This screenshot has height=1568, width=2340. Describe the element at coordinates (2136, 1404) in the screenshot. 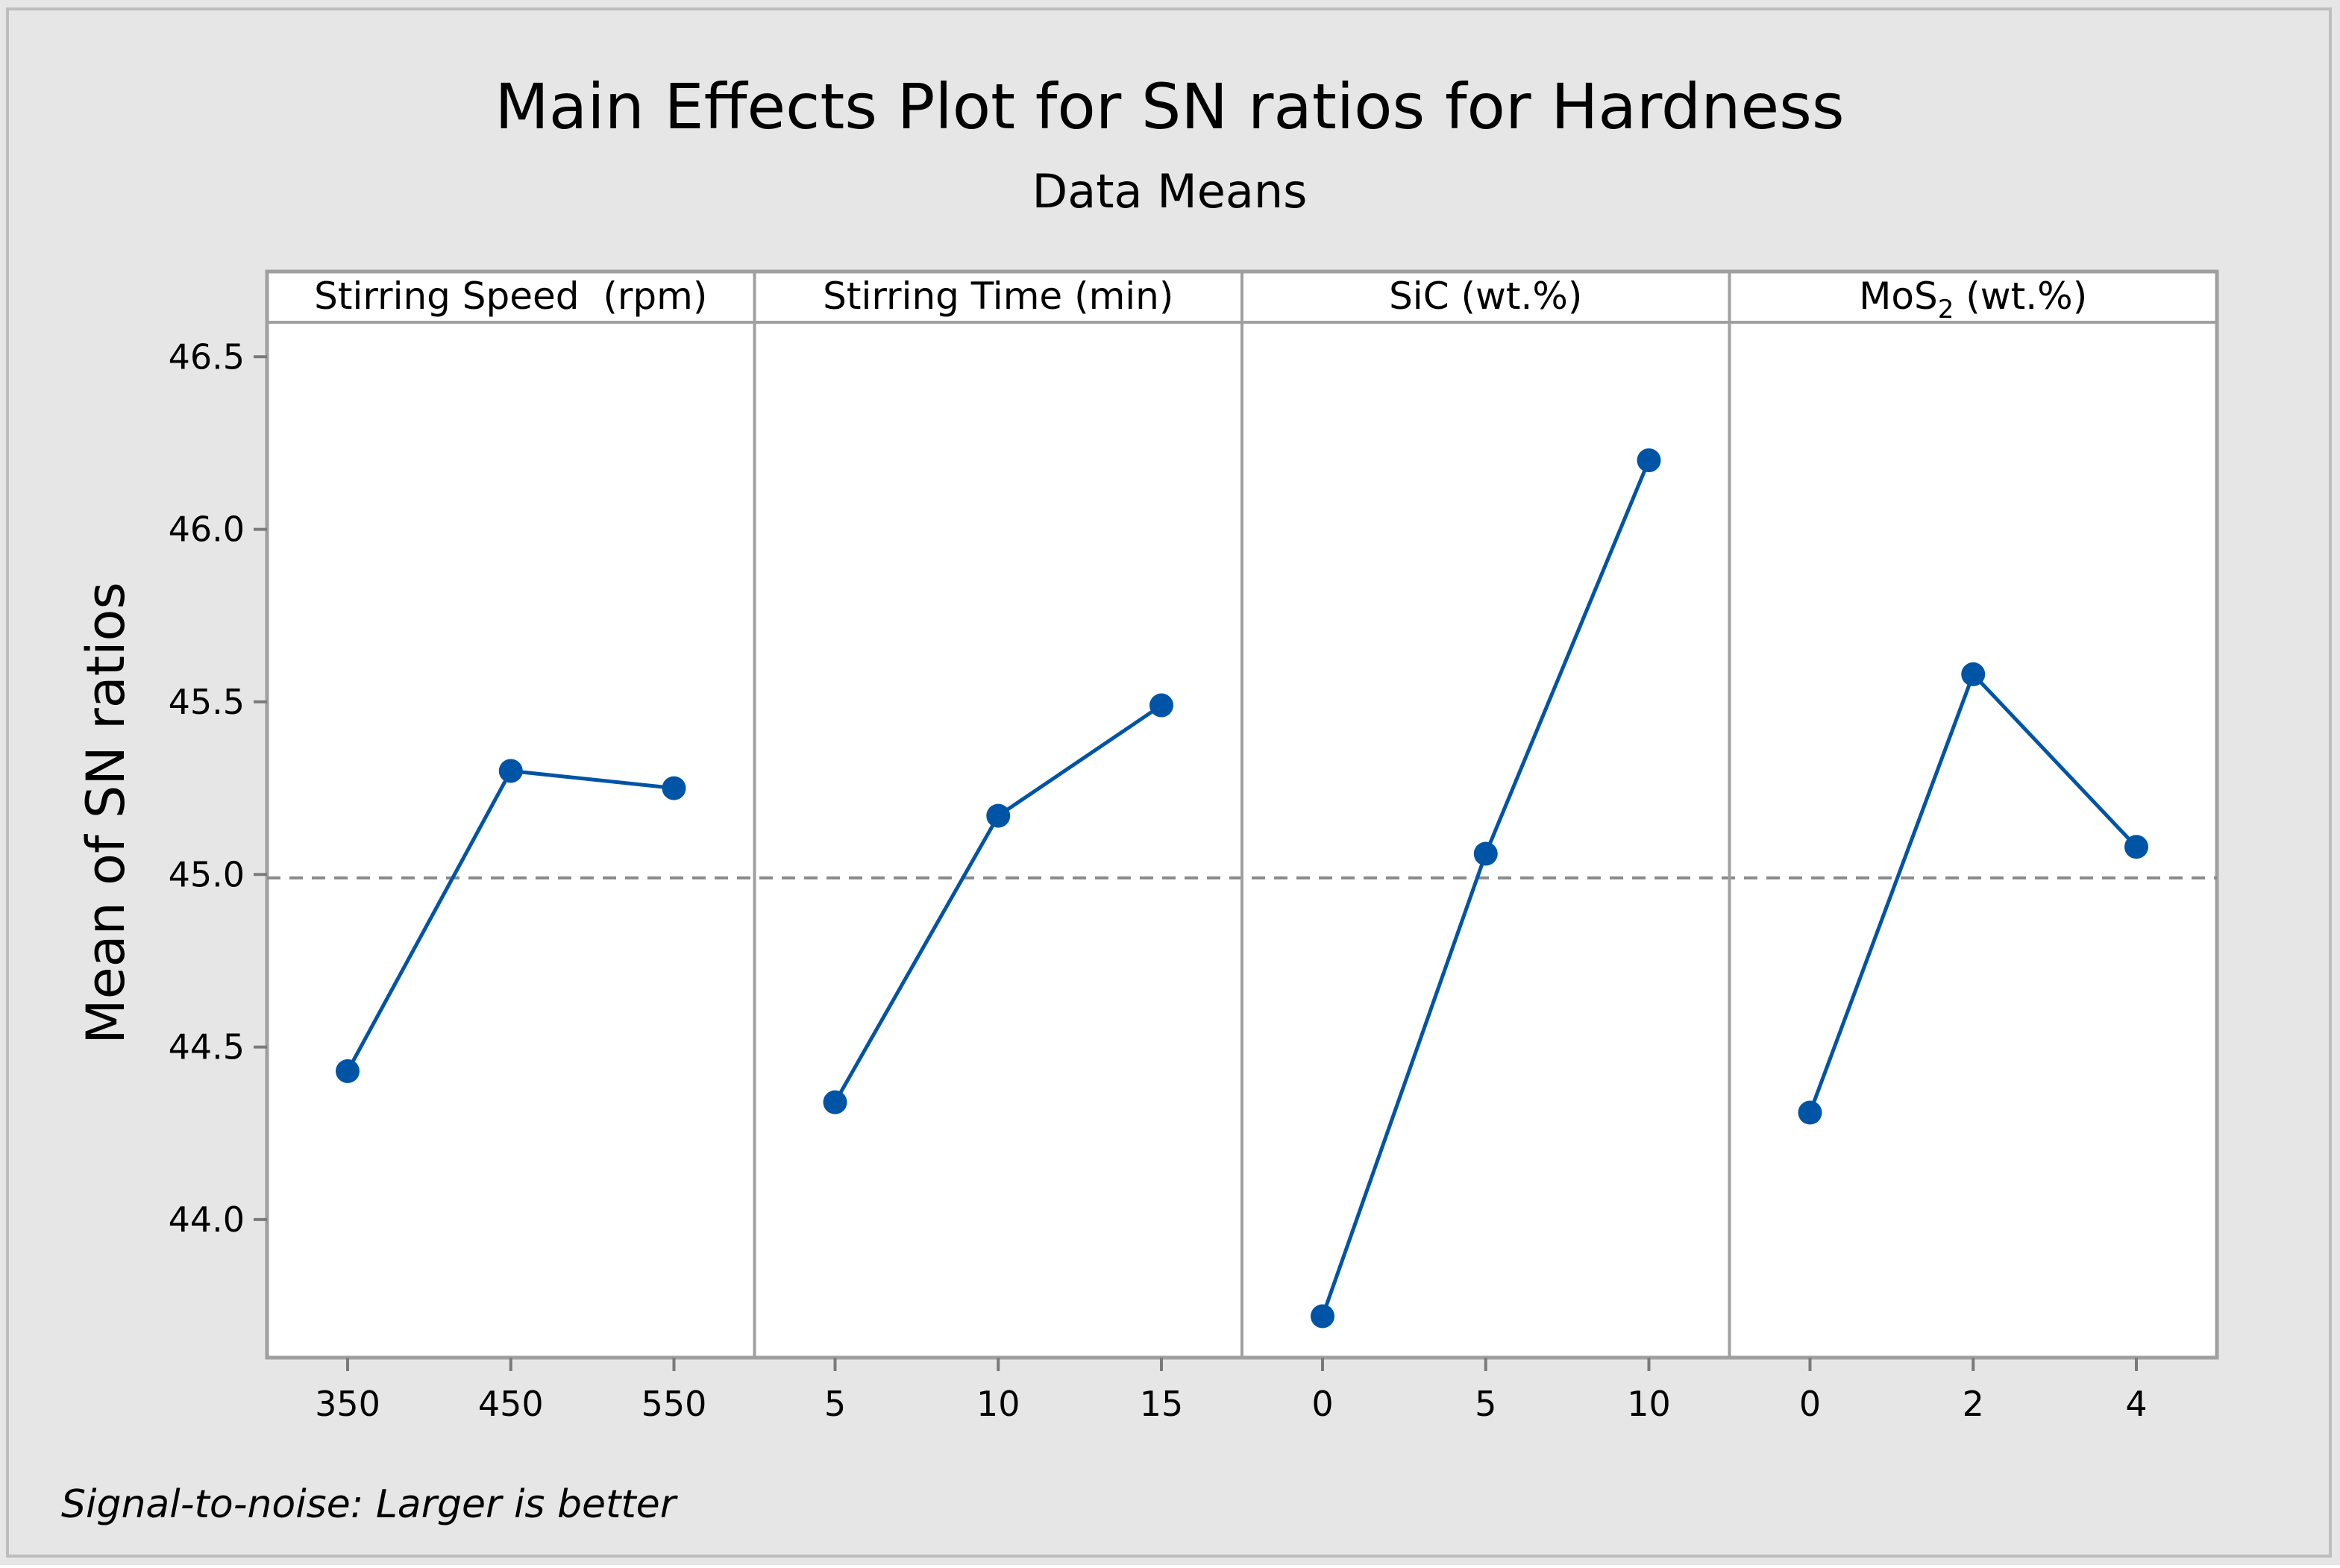

I see `x-tick-label: 4` at that location.